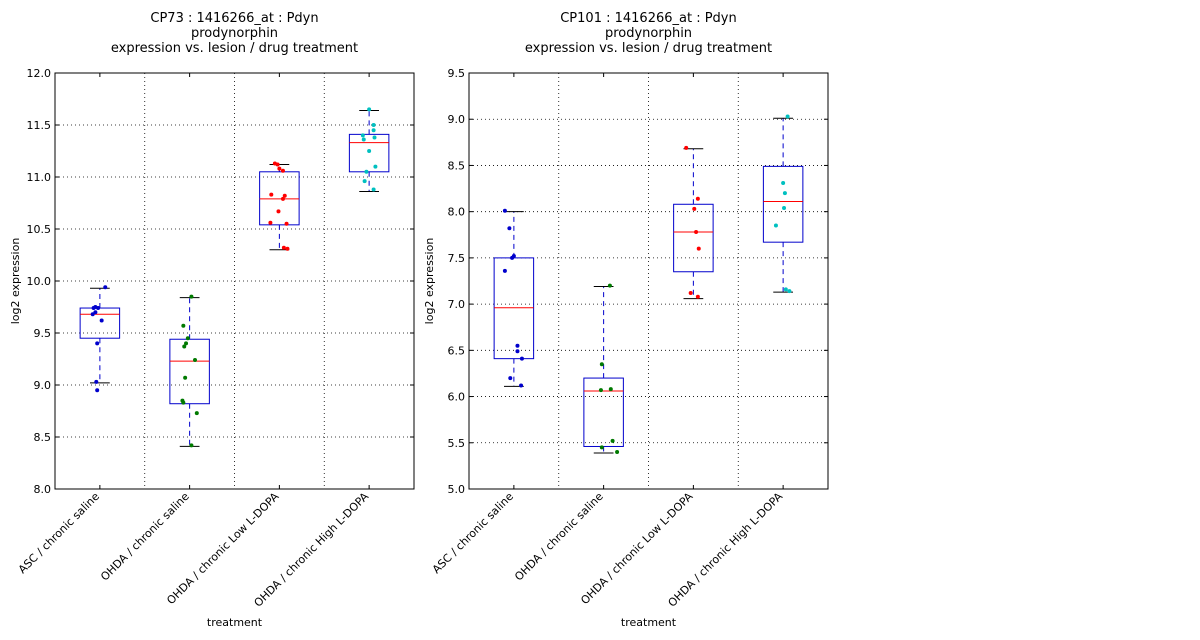 This screenshot has height=640, width=1200. Describe the element at coordinates (457, 304) in the screenshot. I see `y-tick-label: 7.0` at that location.